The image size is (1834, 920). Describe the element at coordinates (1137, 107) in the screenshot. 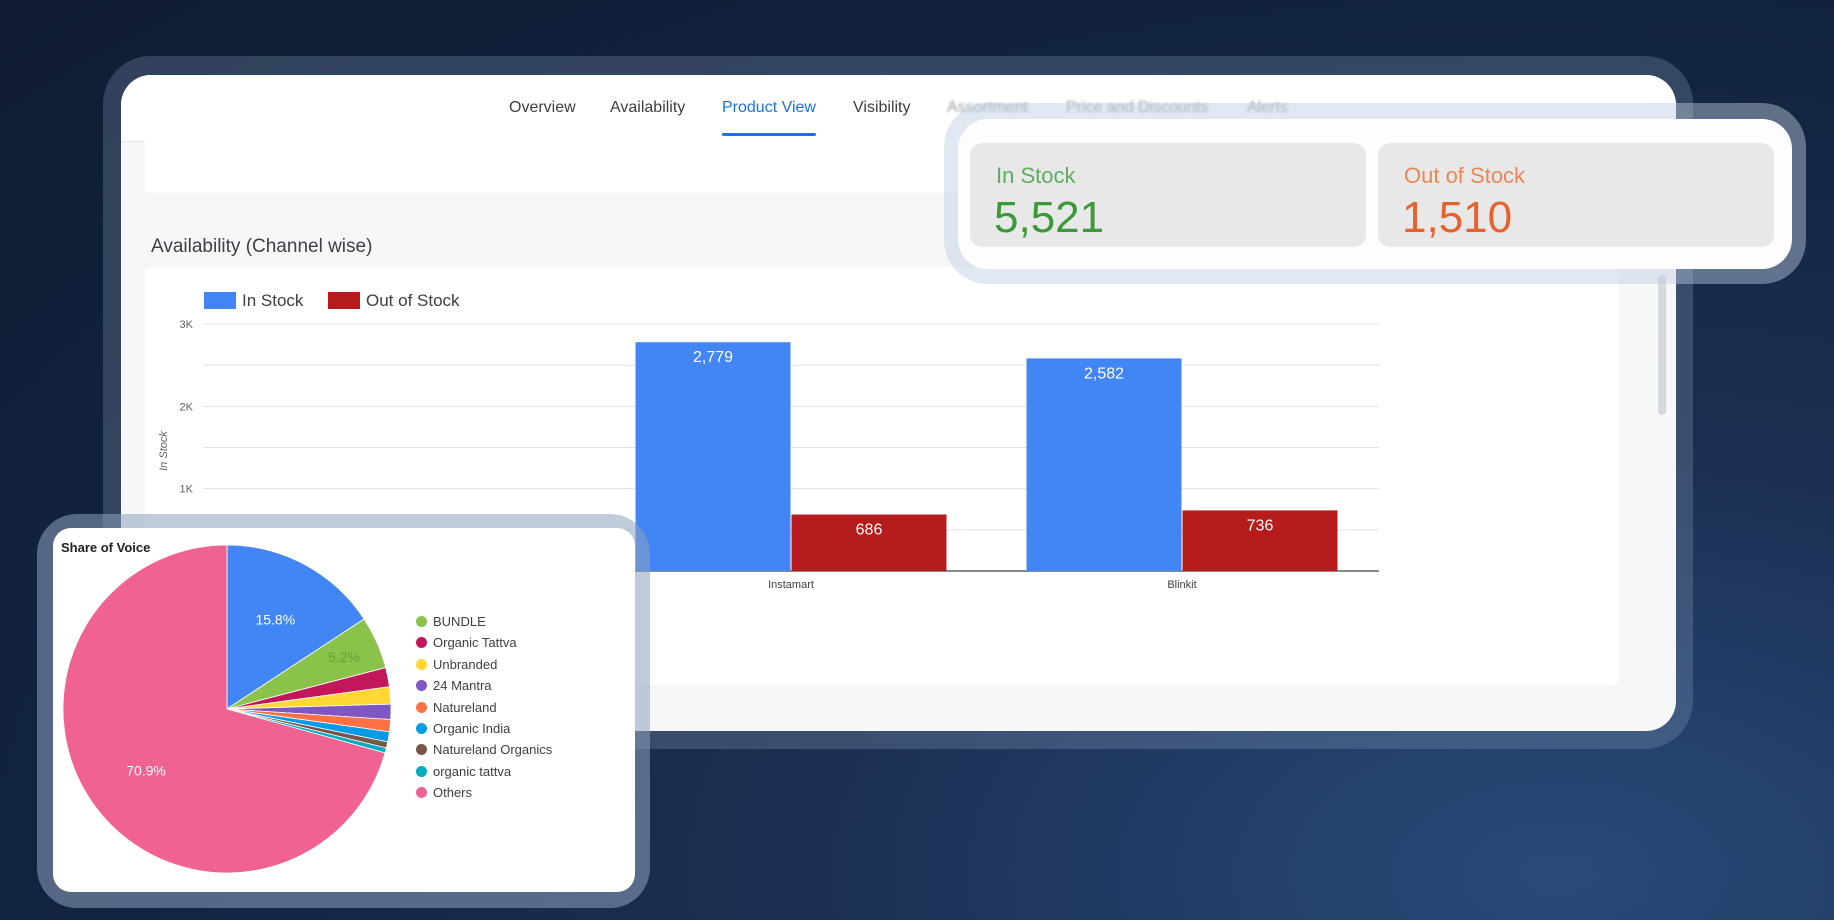

I see `tab-price-and-discounts: Price and Discounts` at that location.